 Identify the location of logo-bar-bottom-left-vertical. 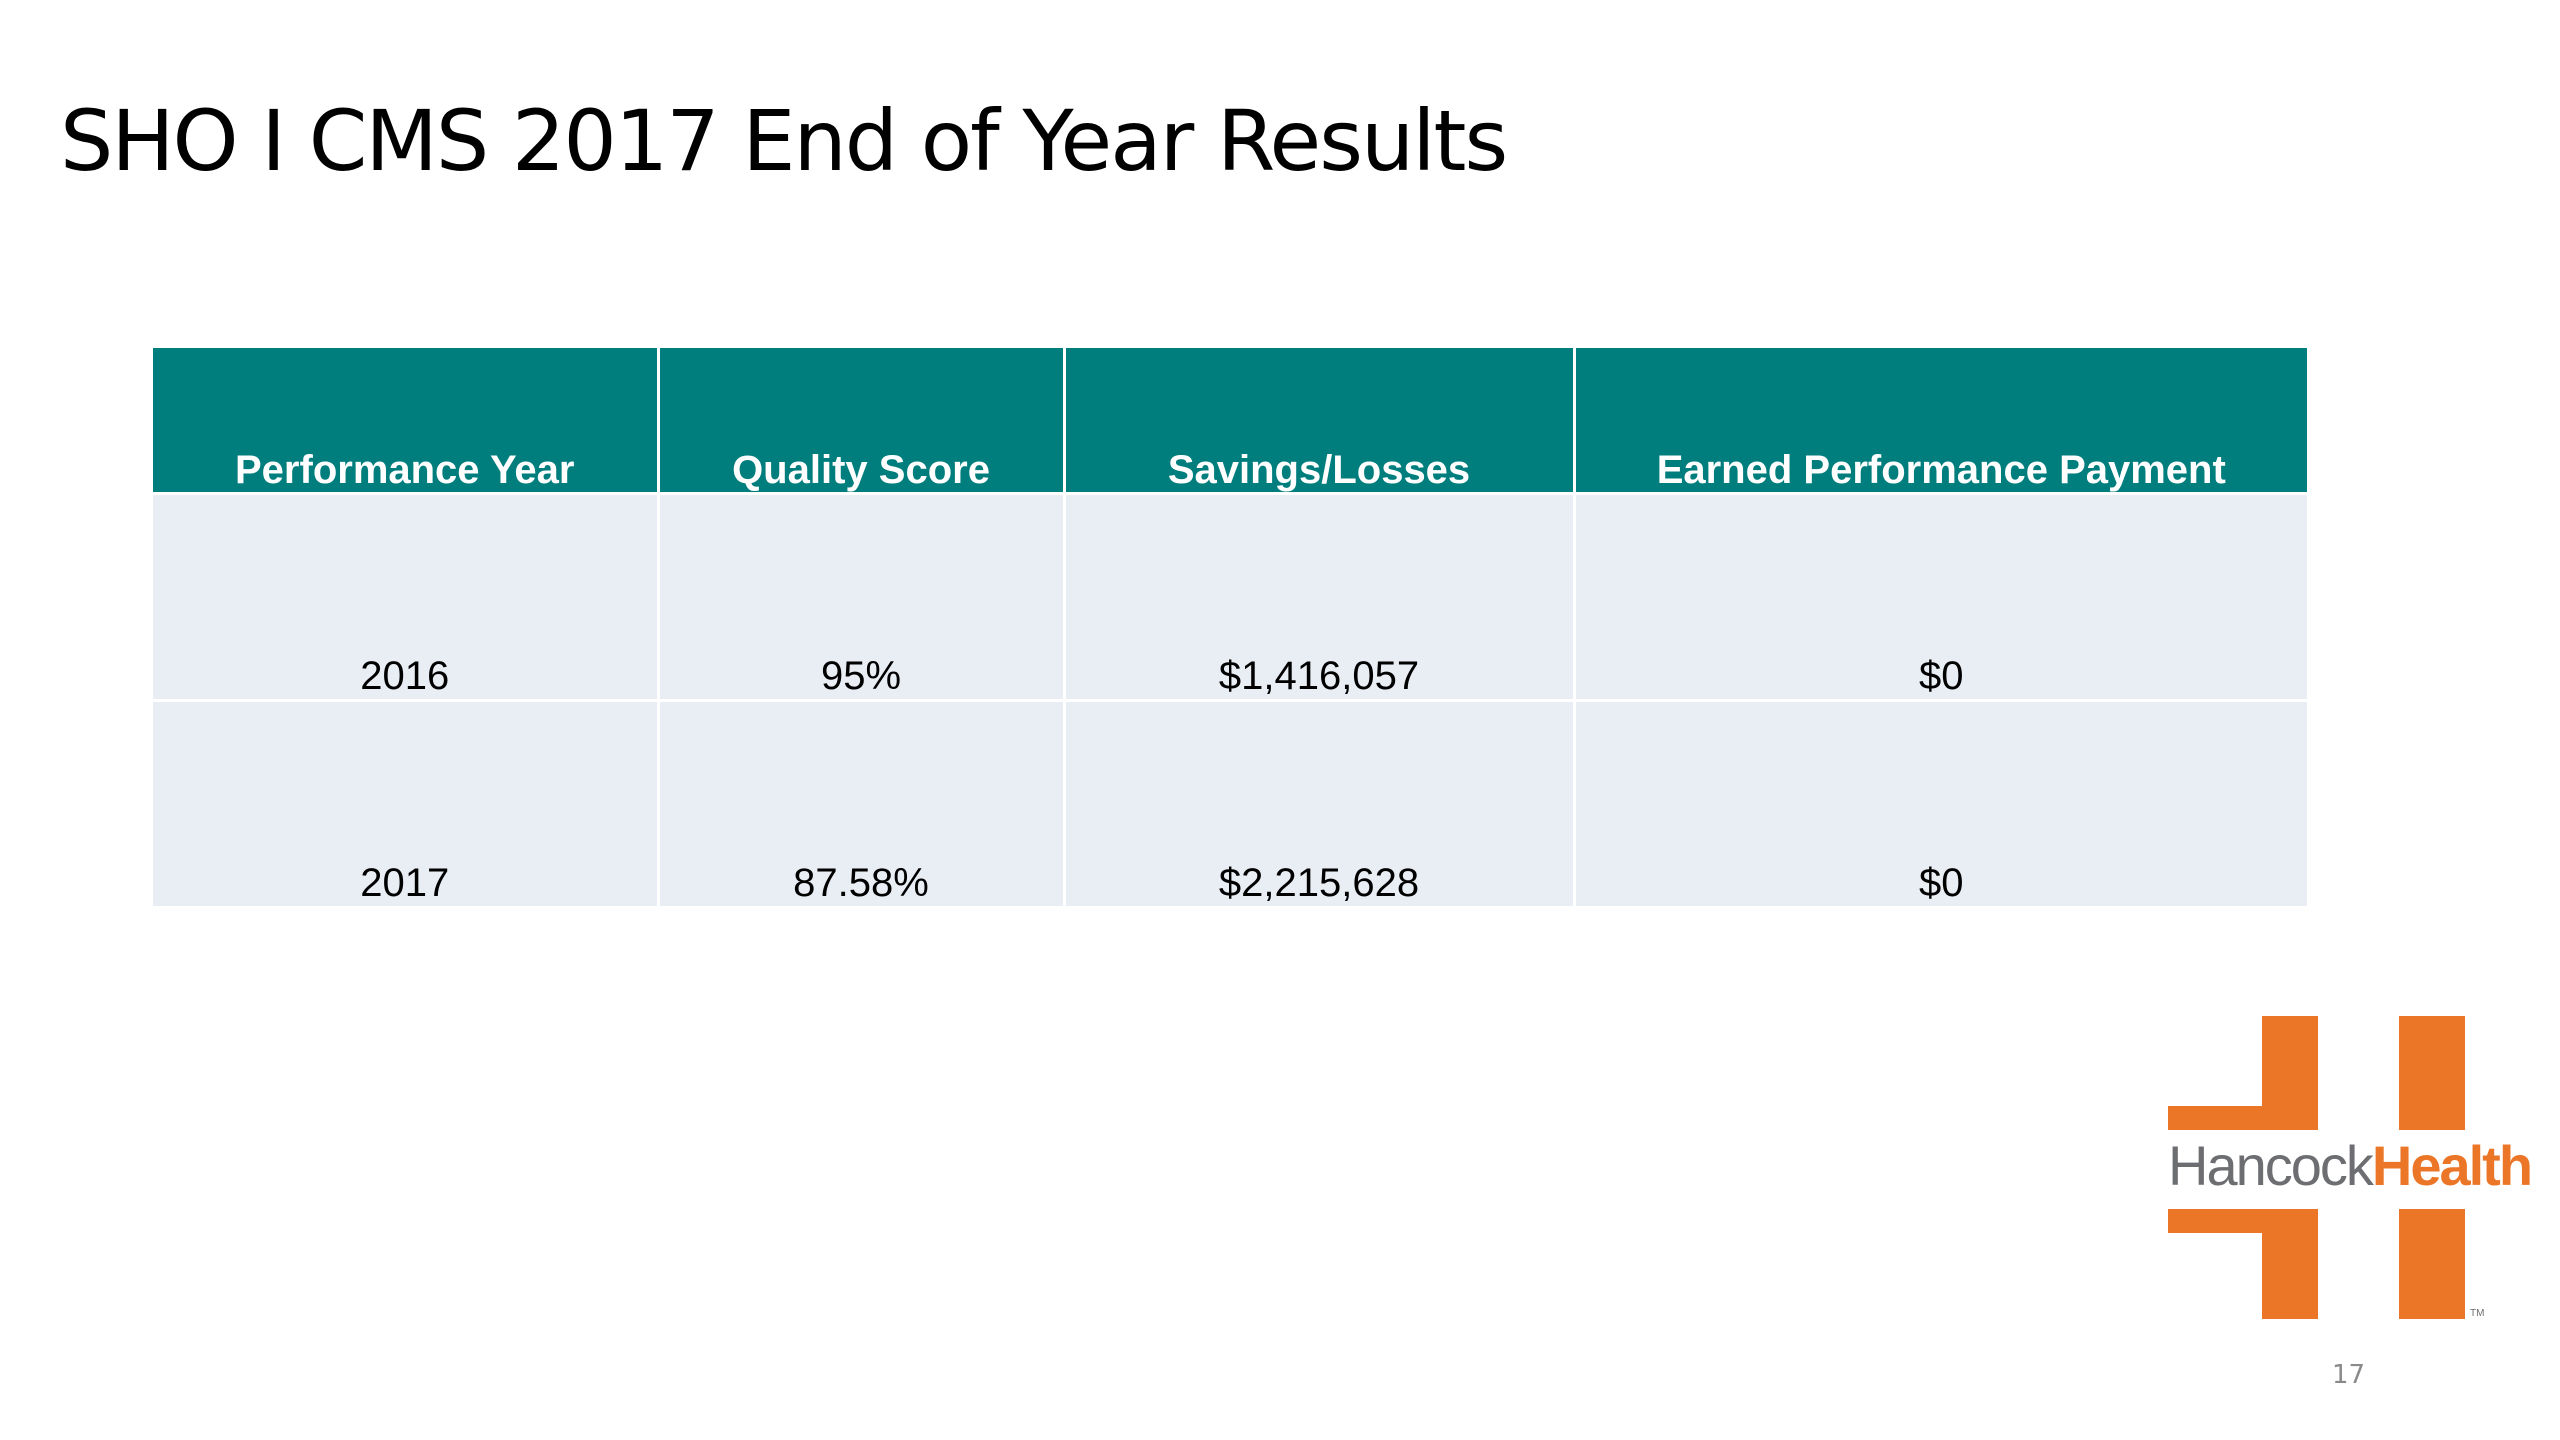
(2290, 1264).